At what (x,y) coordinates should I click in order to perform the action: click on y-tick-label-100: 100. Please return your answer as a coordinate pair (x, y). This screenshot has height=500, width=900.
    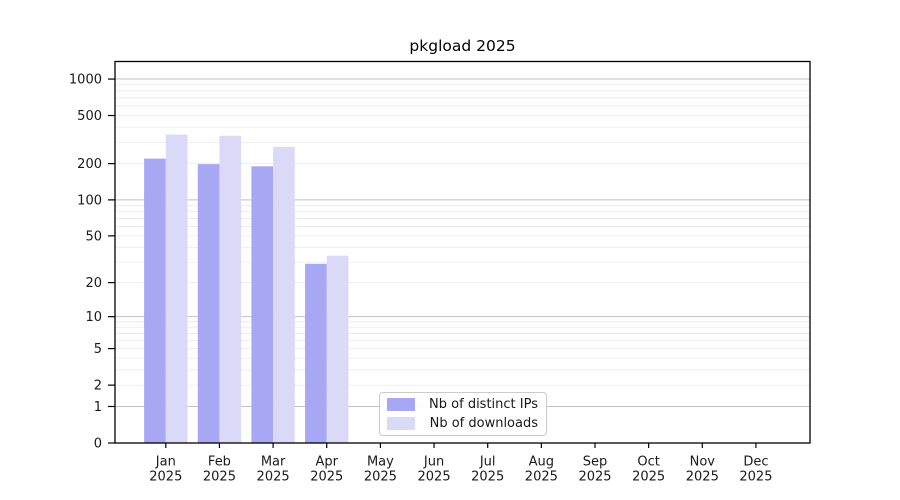
    Looking at the image, I should click on (89, 200).